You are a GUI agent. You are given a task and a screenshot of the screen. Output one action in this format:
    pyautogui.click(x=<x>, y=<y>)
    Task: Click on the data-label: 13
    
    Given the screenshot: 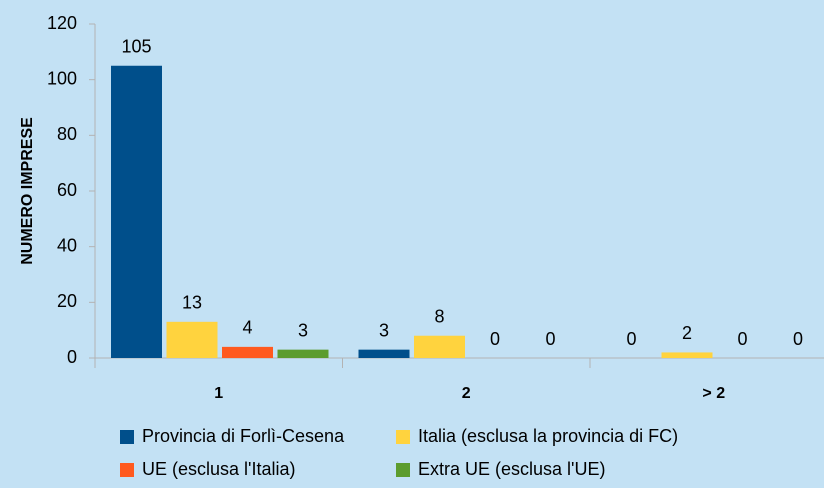 What is the action you would take?
    pyautogui.click(x=192, y=303)
    